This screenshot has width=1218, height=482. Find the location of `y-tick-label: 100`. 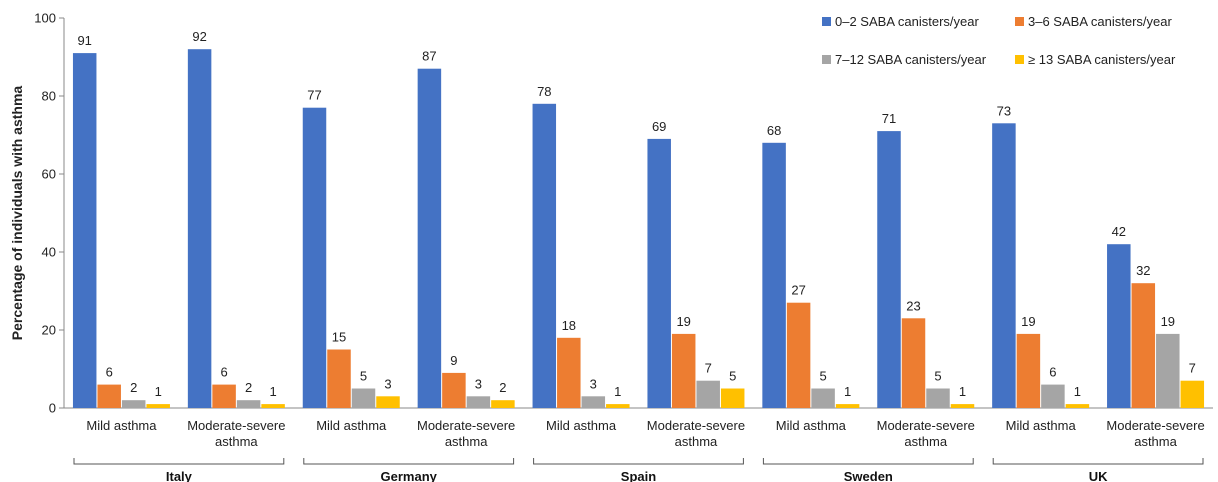

y-tick-label: 100 is located at coordinates (45, 18).